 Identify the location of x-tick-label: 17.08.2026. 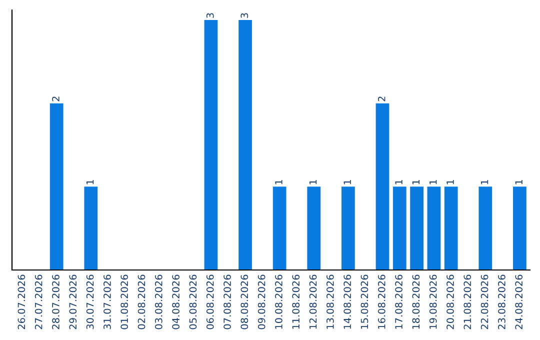
(398, 301).